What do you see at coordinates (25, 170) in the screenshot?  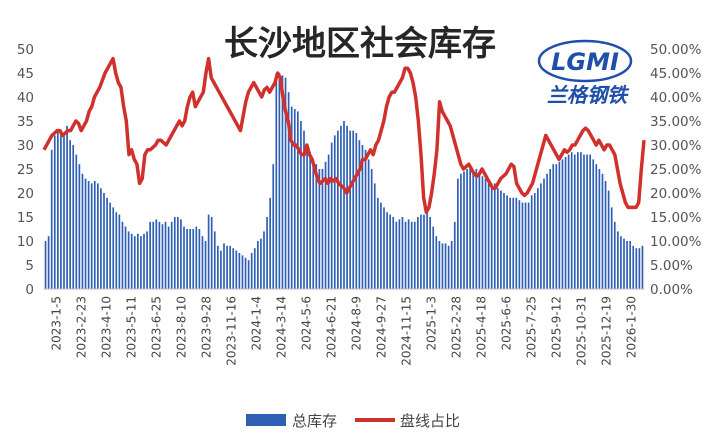 I see `left-tick-label: 25` at bounding box center [25, 170].